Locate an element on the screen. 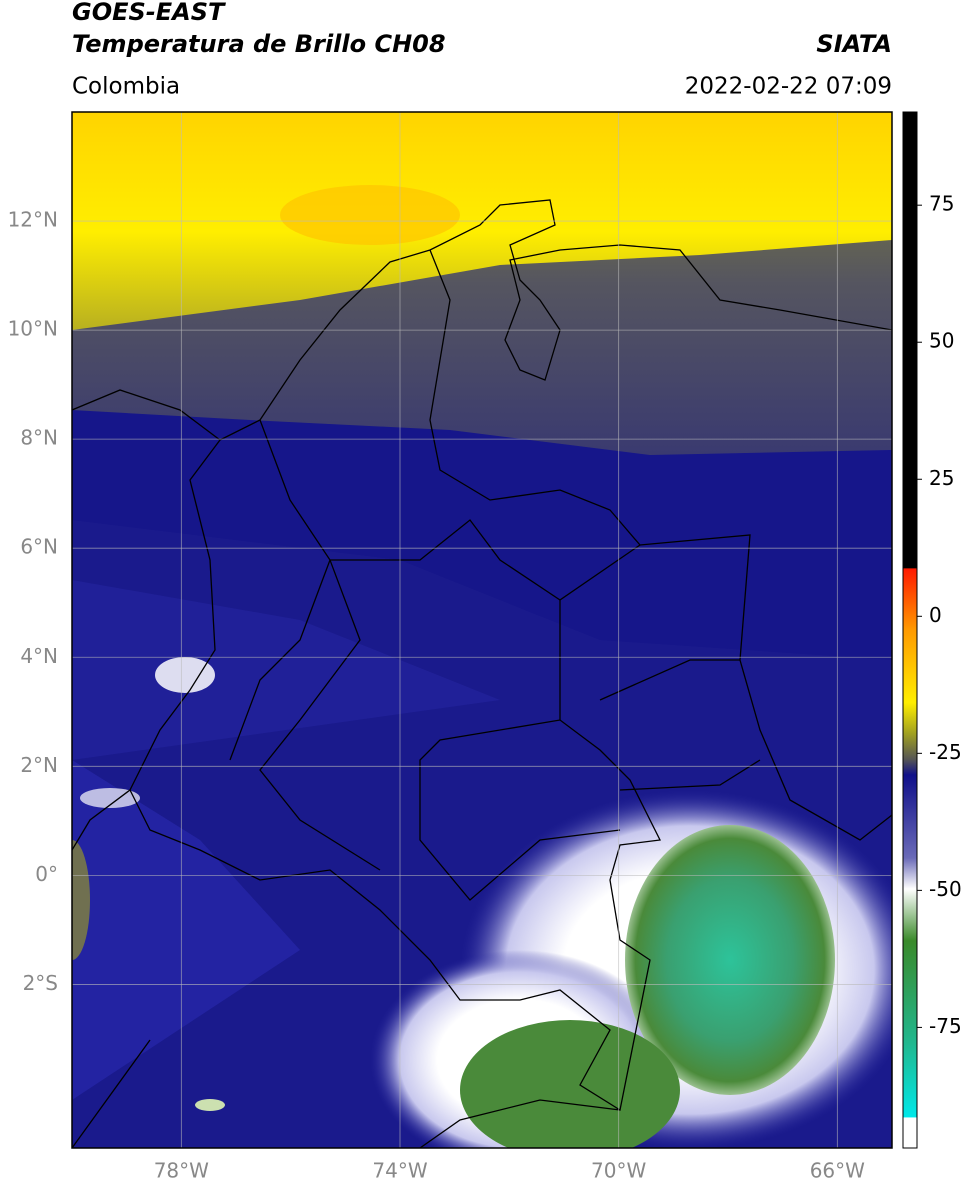  lat-tick-label: 4°N is located at coordinates (39, 656).